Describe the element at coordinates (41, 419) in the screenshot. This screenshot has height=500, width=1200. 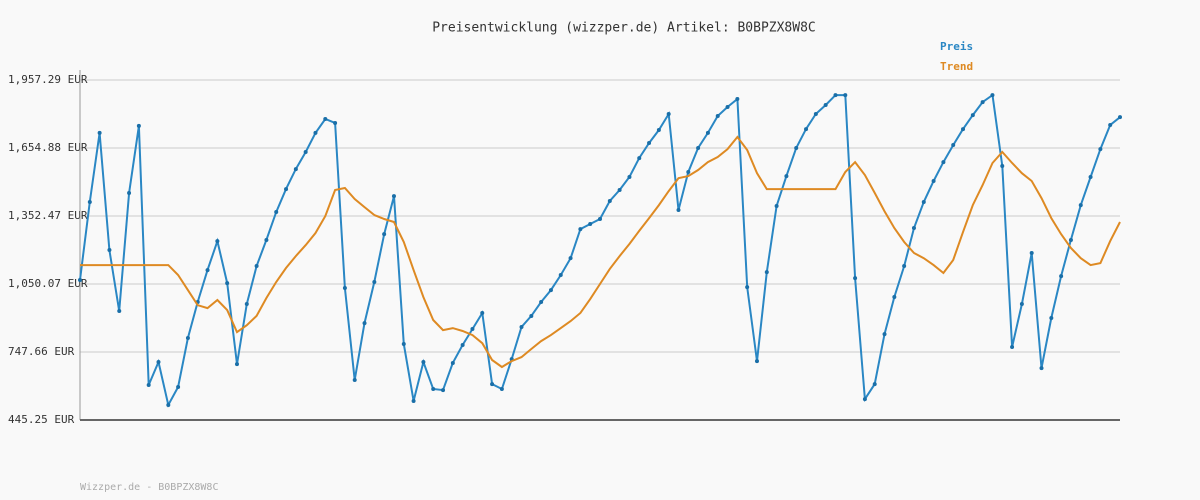
I see `y-tick-label: 445.25 EUR` at that location.